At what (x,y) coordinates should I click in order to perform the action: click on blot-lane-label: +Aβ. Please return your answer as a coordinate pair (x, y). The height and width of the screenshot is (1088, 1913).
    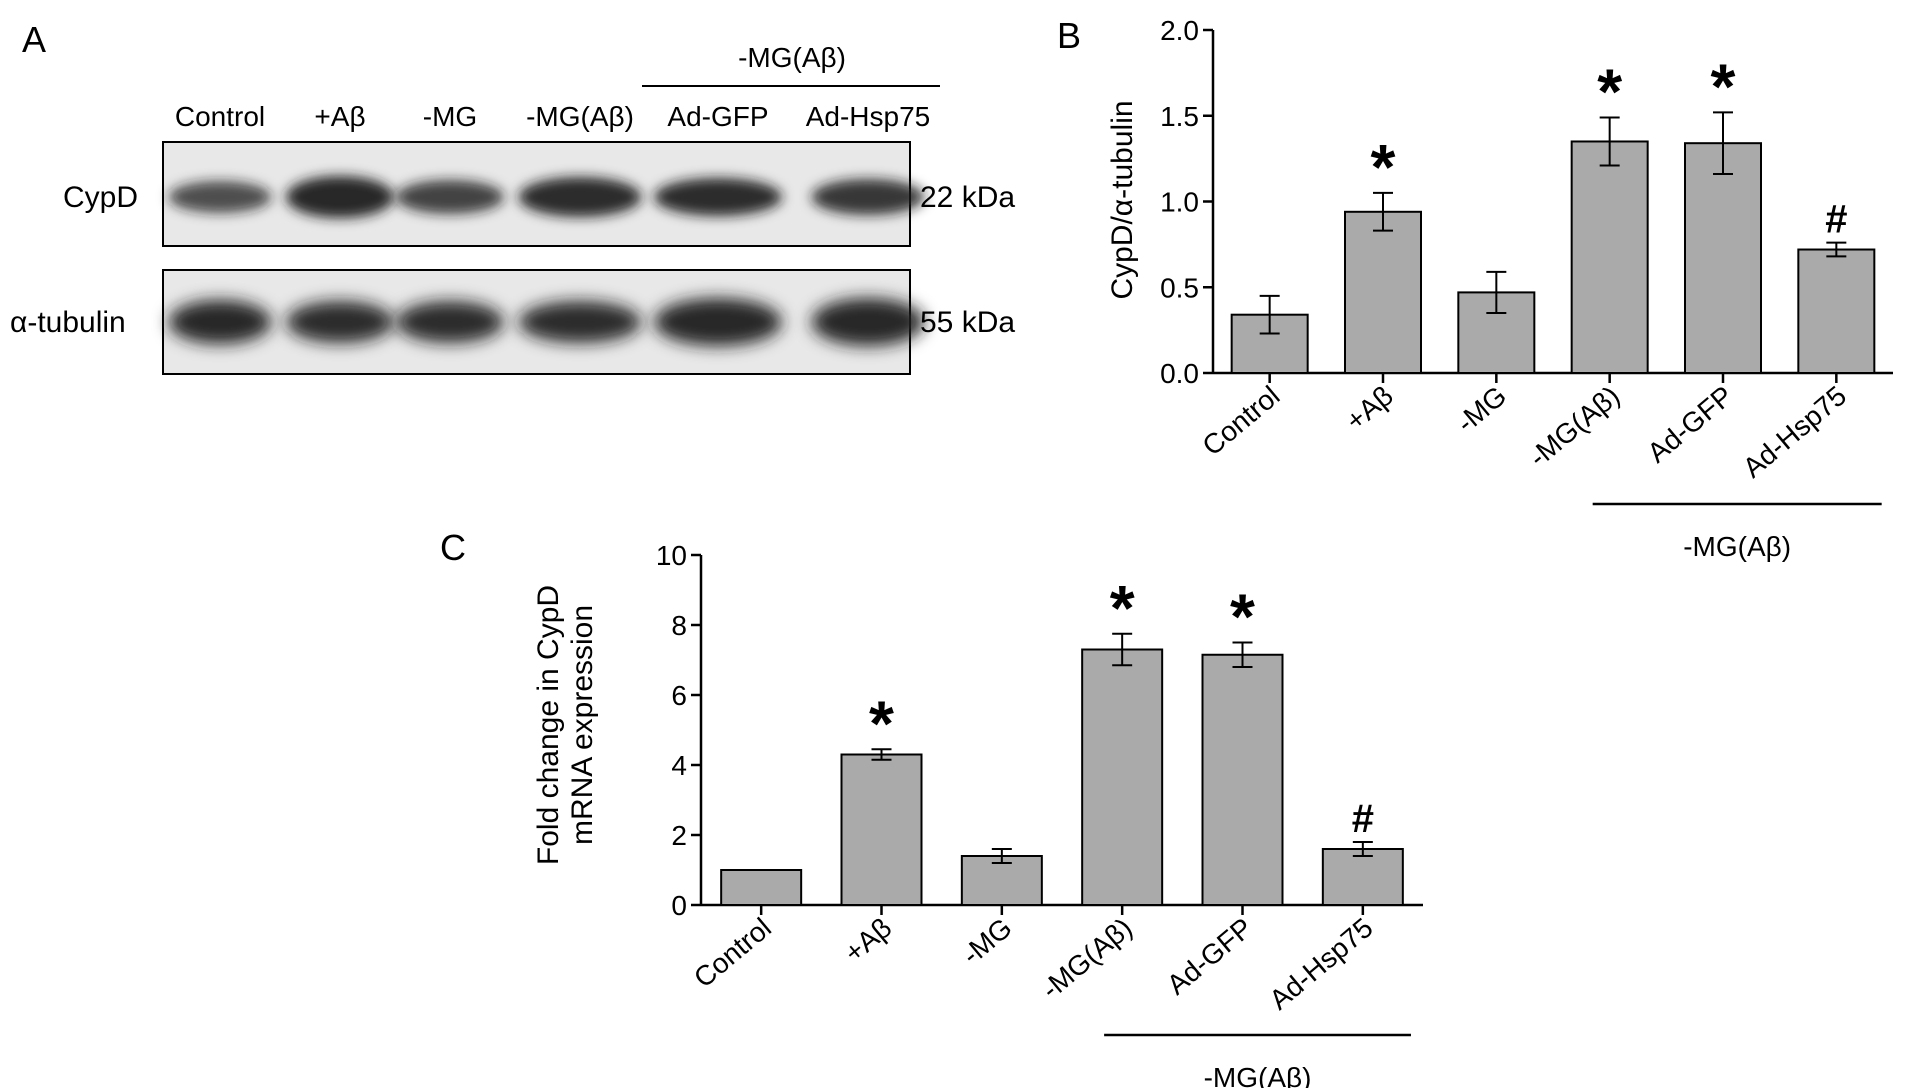
    Looking at the image, I should click on (339, 116).